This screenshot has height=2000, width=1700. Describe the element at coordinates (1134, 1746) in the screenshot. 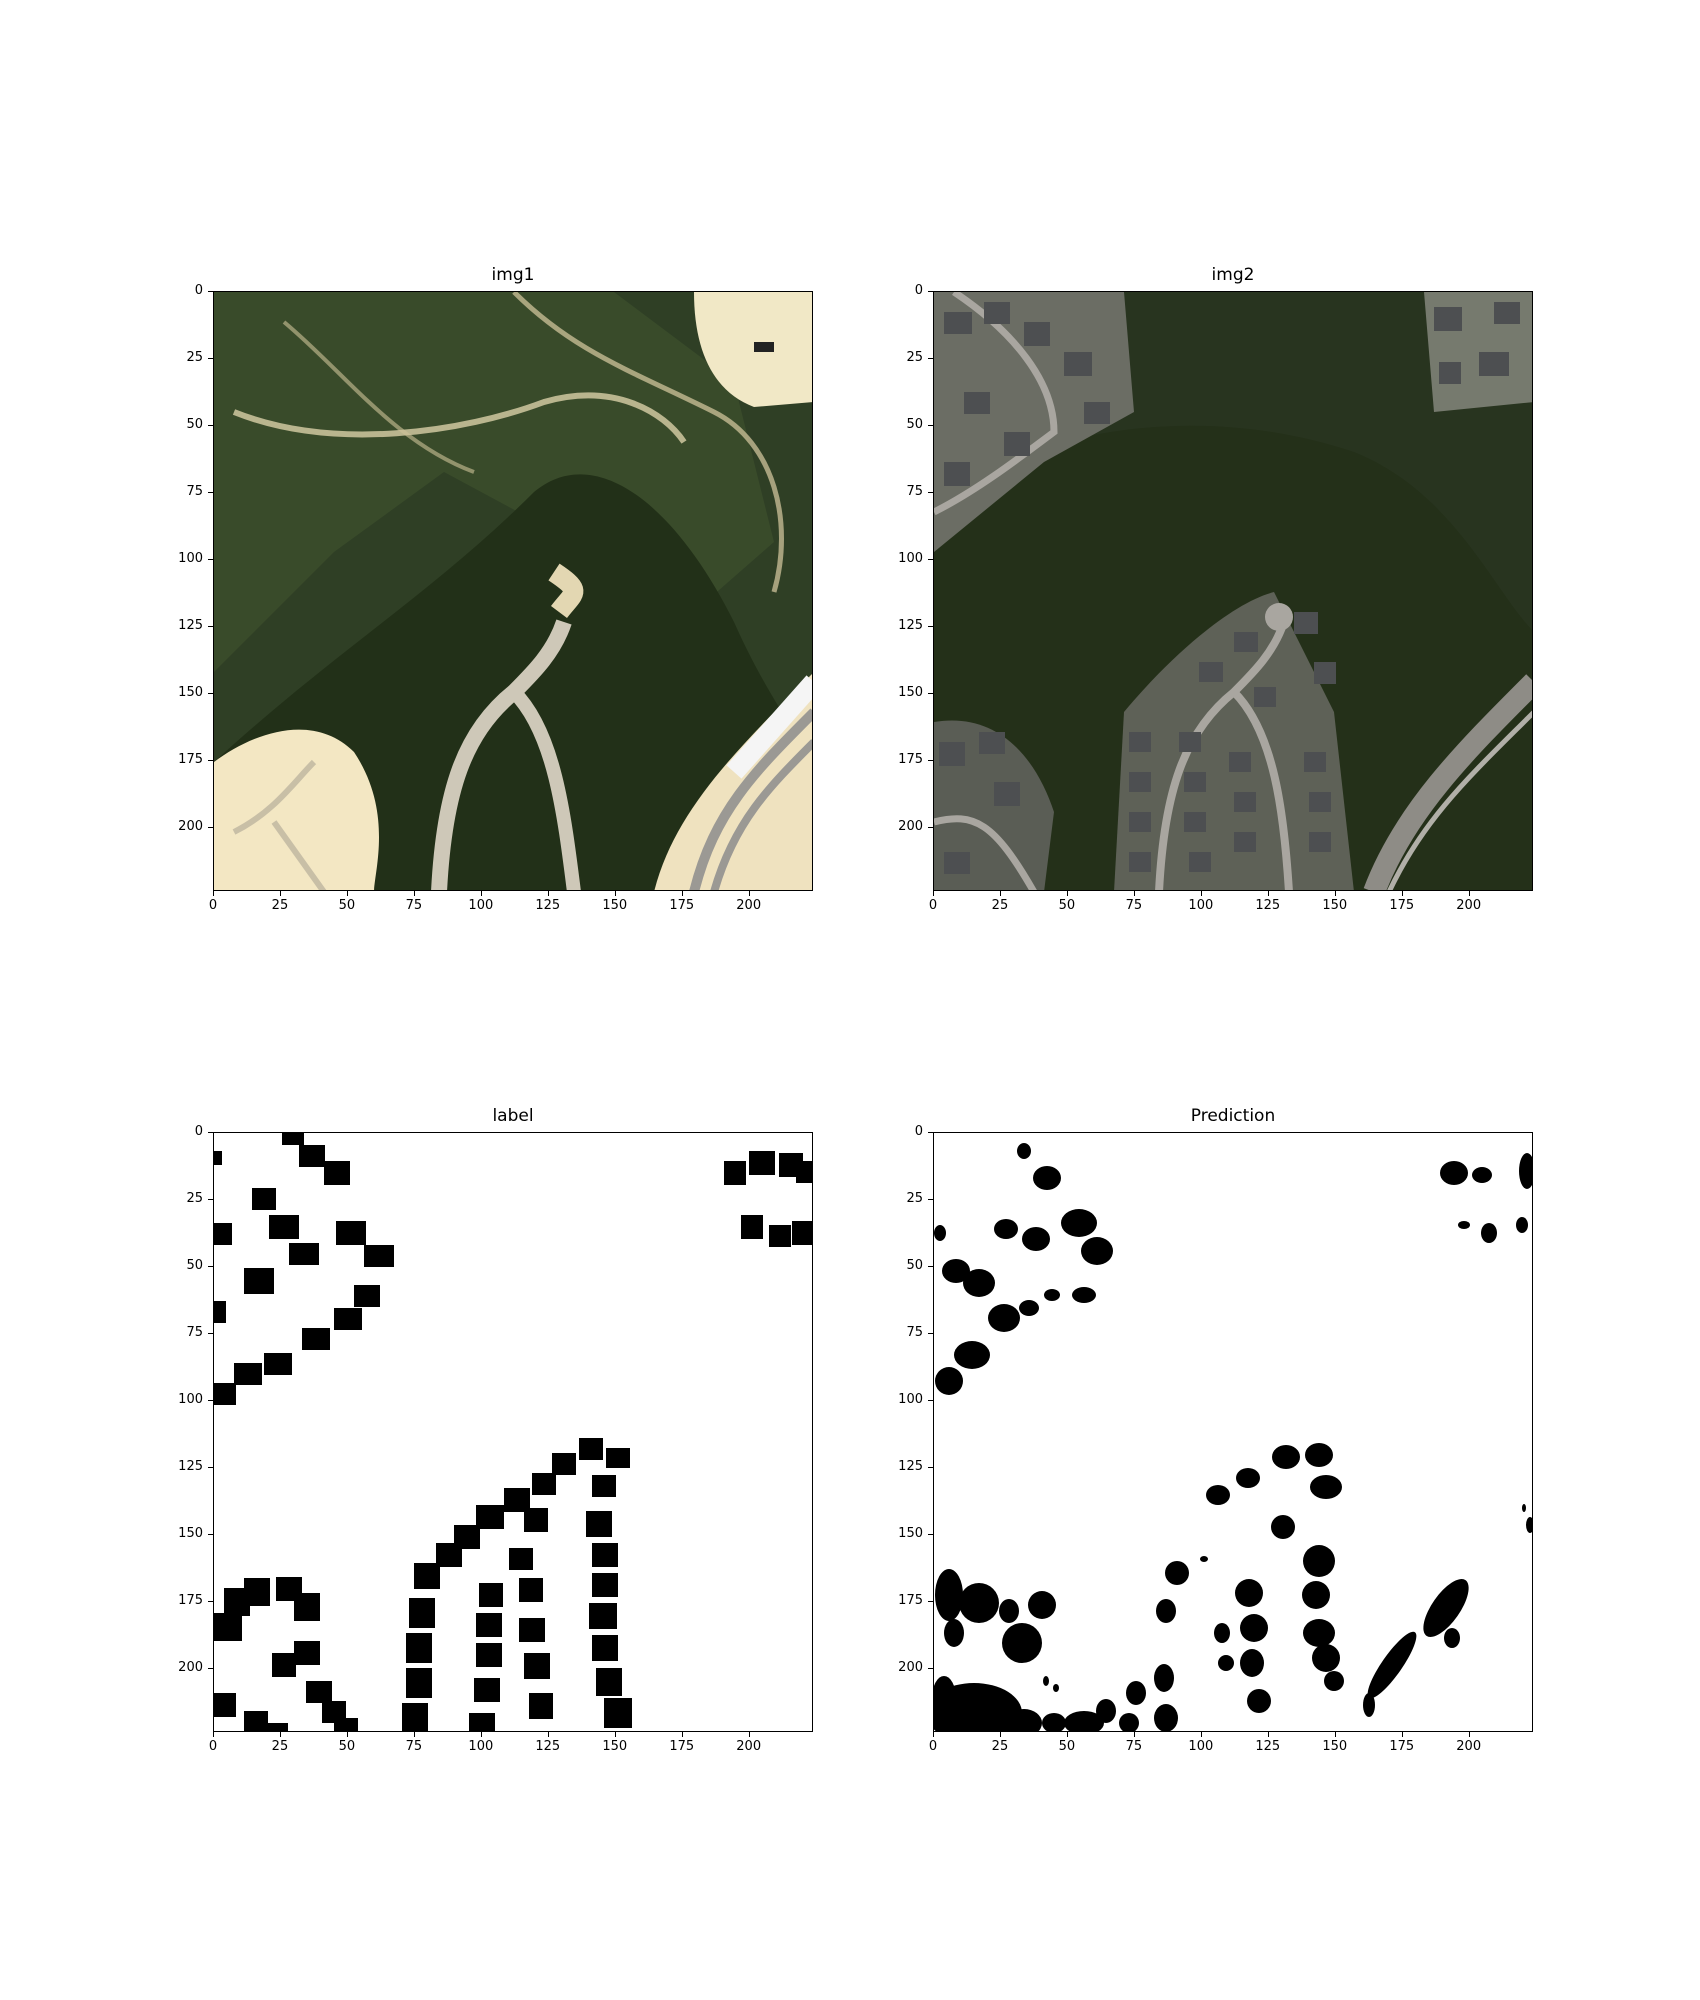

I see `prediction-x-tick-label: 75` at that location.